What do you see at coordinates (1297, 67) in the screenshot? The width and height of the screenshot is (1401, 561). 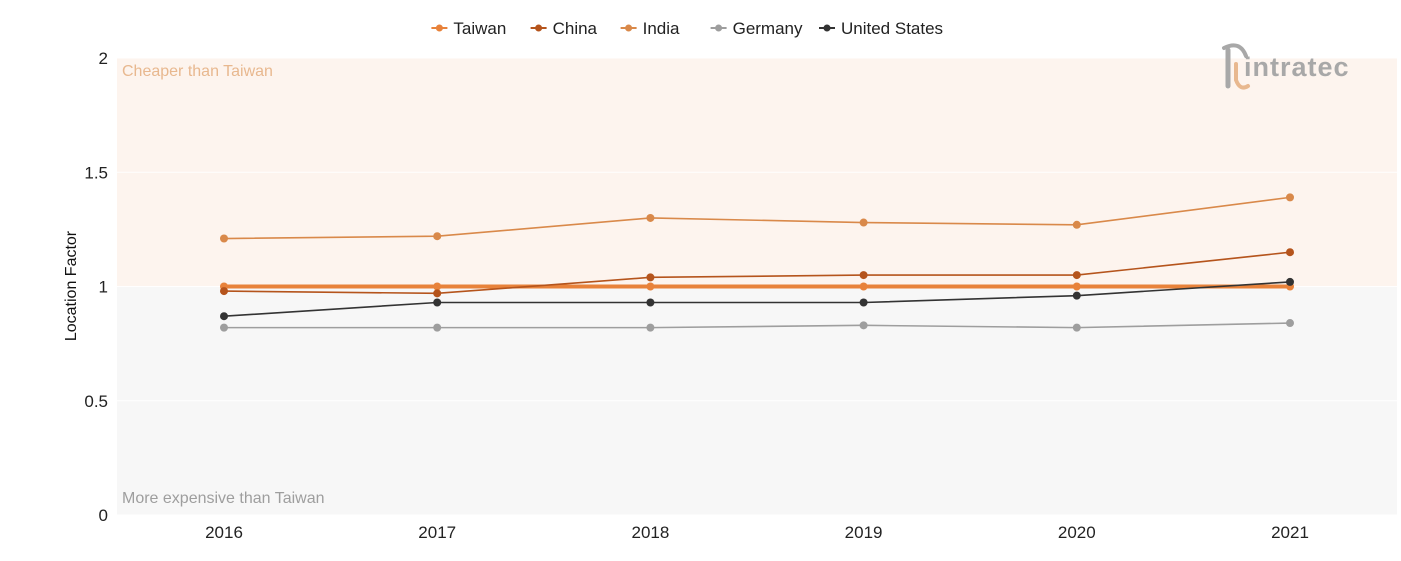 I see `logo-text: intratec` at bounding box center [1297, 67].